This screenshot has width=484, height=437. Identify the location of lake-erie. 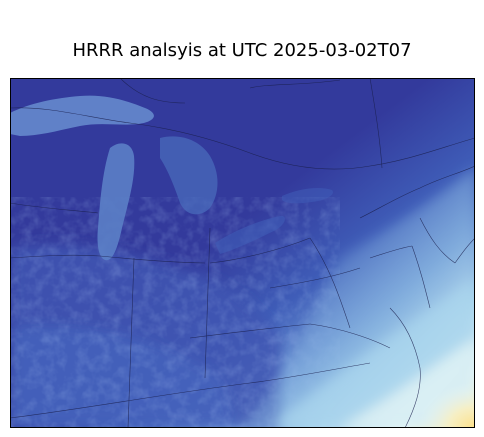
(250, 234).